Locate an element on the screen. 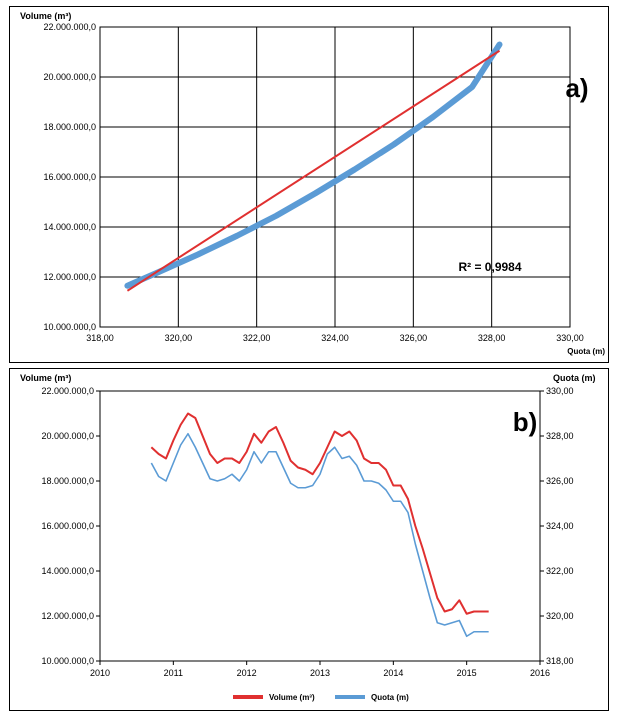 The image size is (617, 718). y2-tick-label: 322,00 is located at coordinates (560, 571).